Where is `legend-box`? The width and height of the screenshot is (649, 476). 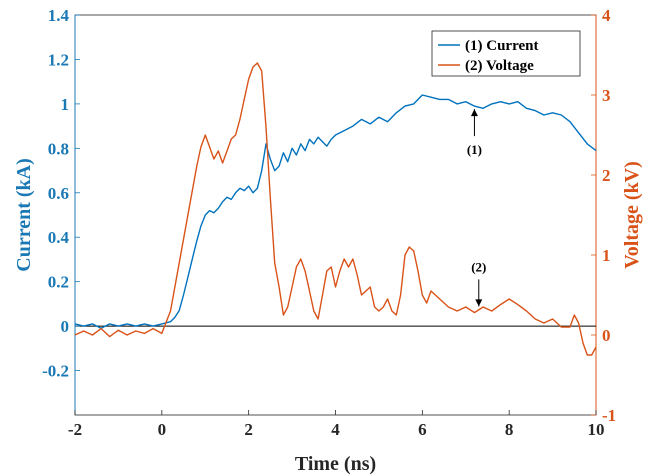
legend-box is located at coordinates (506, 53).